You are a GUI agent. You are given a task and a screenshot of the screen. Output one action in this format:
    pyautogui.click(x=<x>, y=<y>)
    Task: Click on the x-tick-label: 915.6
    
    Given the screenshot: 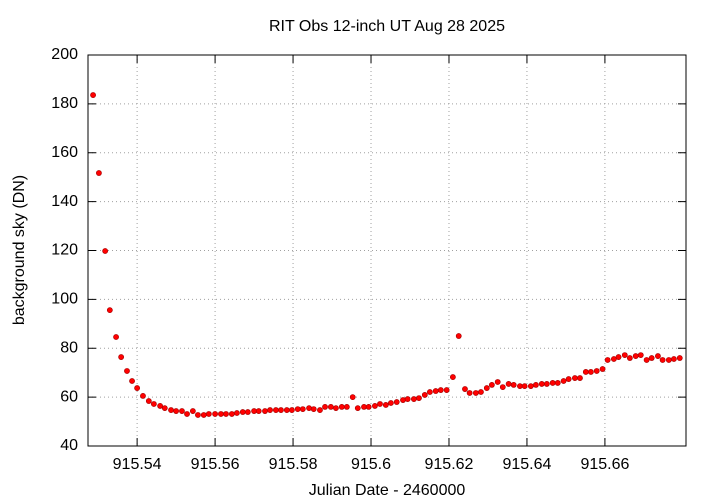 What is the action you would take?
    pyautogui.click(x=371, y=464)
    